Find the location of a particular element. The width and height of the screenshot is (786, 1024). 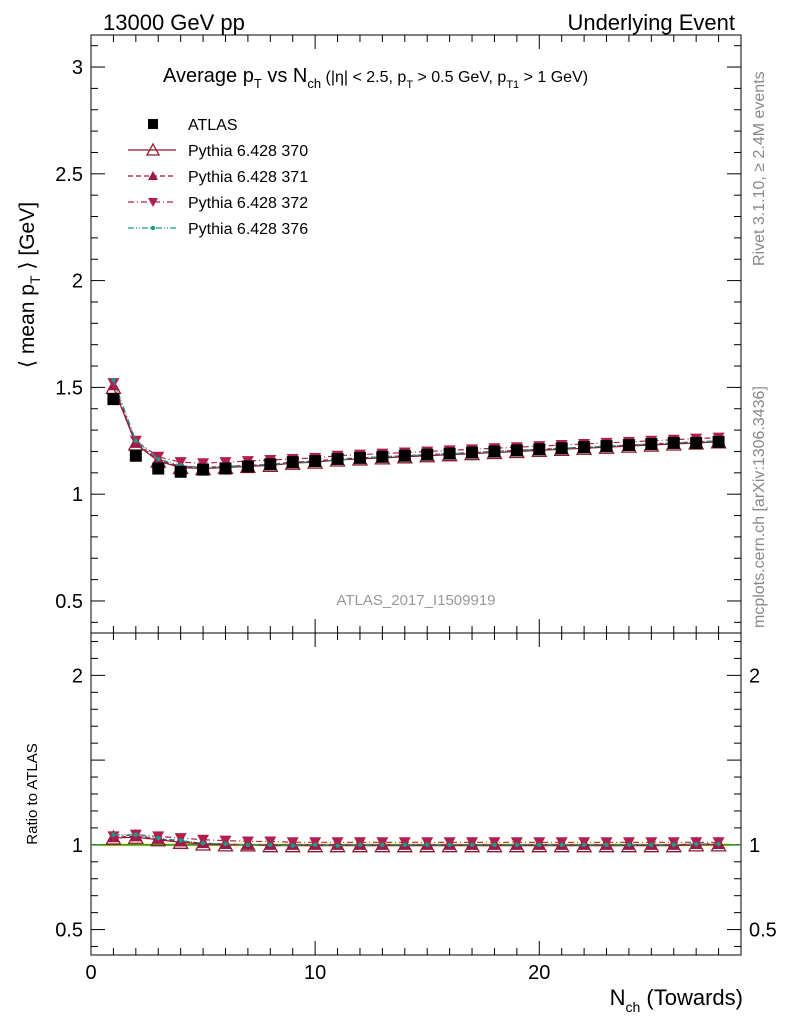

y-tick-label-main: 1 is located at coordinates (77, 495).